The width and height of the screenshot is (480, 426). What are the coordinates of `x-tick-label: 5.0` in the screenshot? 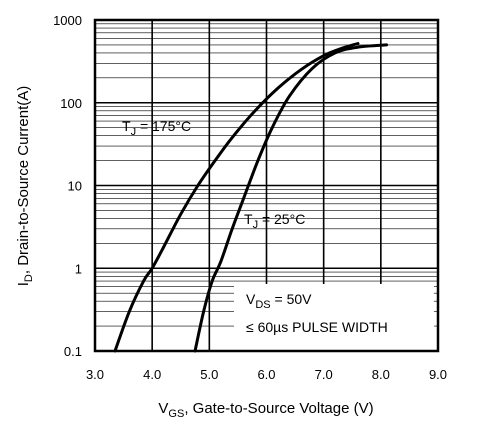 It's located at (209, 374).